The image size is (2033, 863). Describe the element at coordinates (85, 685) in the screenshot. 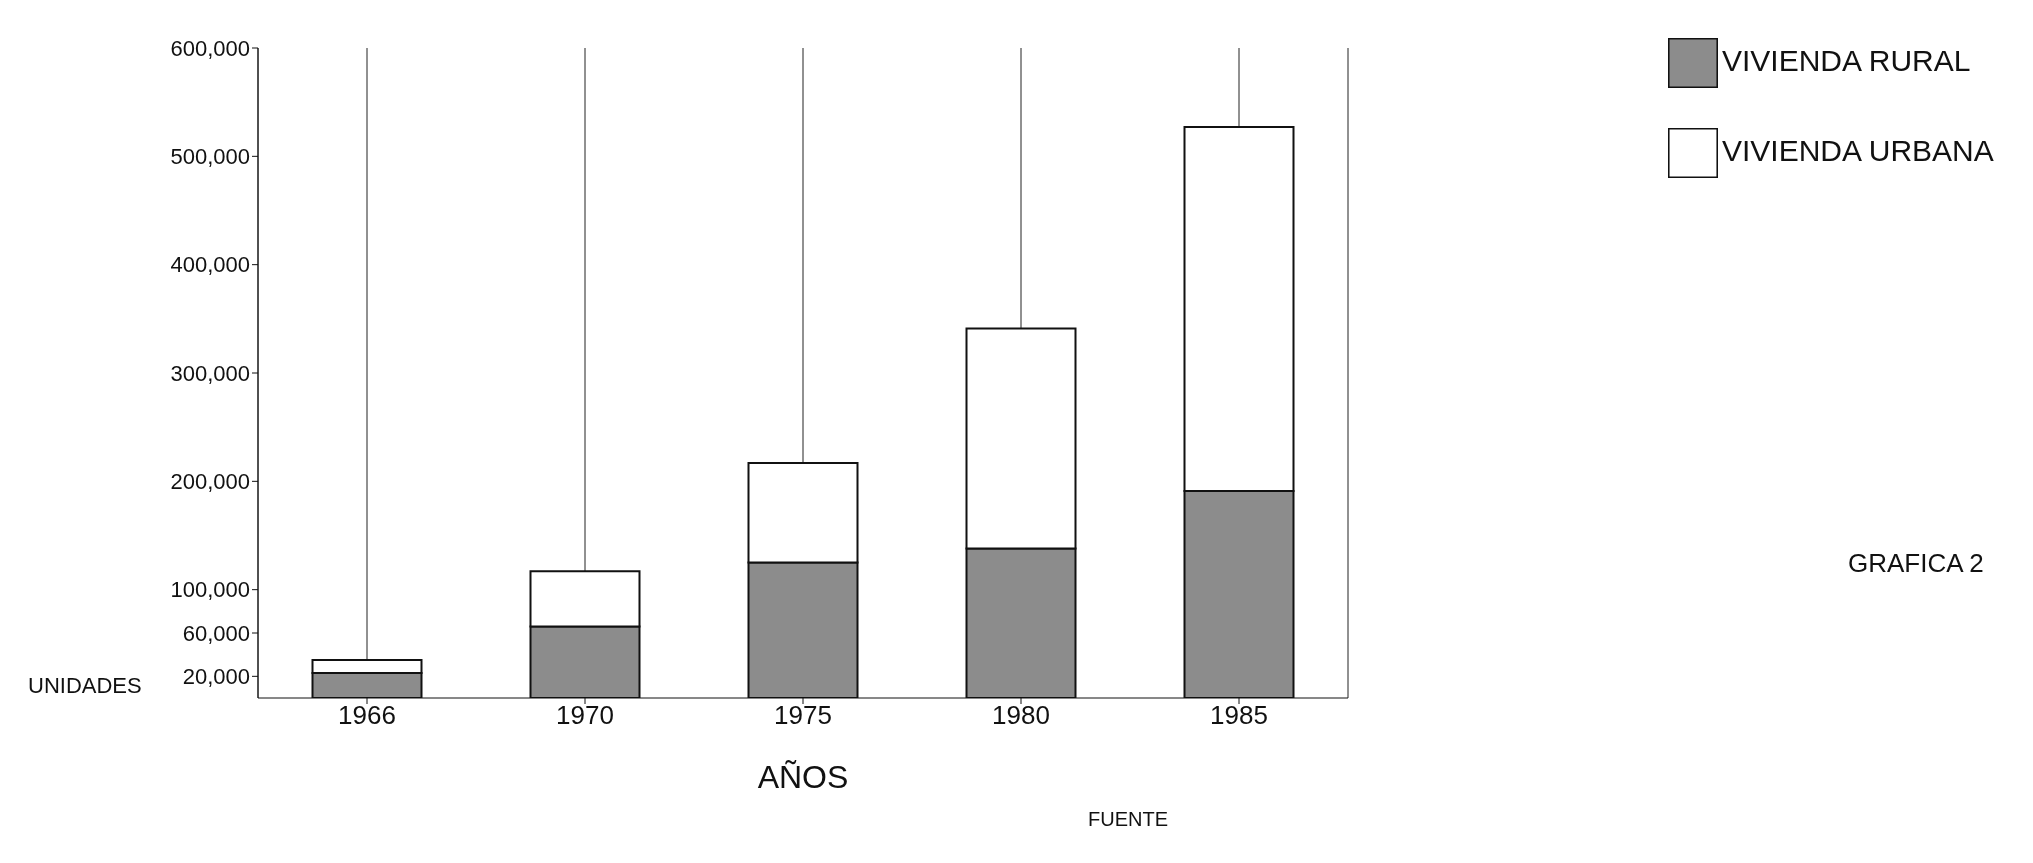

I see `y-axis-title: UNIDADES` at that location.